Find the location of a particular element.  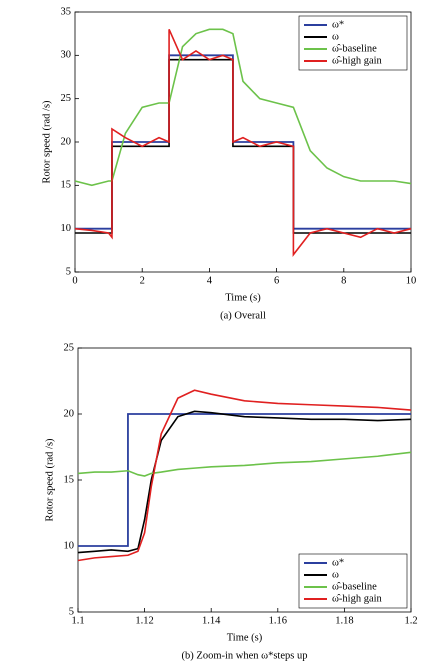

x-tick-label: 1.12 is located at coordinates (144, 620).